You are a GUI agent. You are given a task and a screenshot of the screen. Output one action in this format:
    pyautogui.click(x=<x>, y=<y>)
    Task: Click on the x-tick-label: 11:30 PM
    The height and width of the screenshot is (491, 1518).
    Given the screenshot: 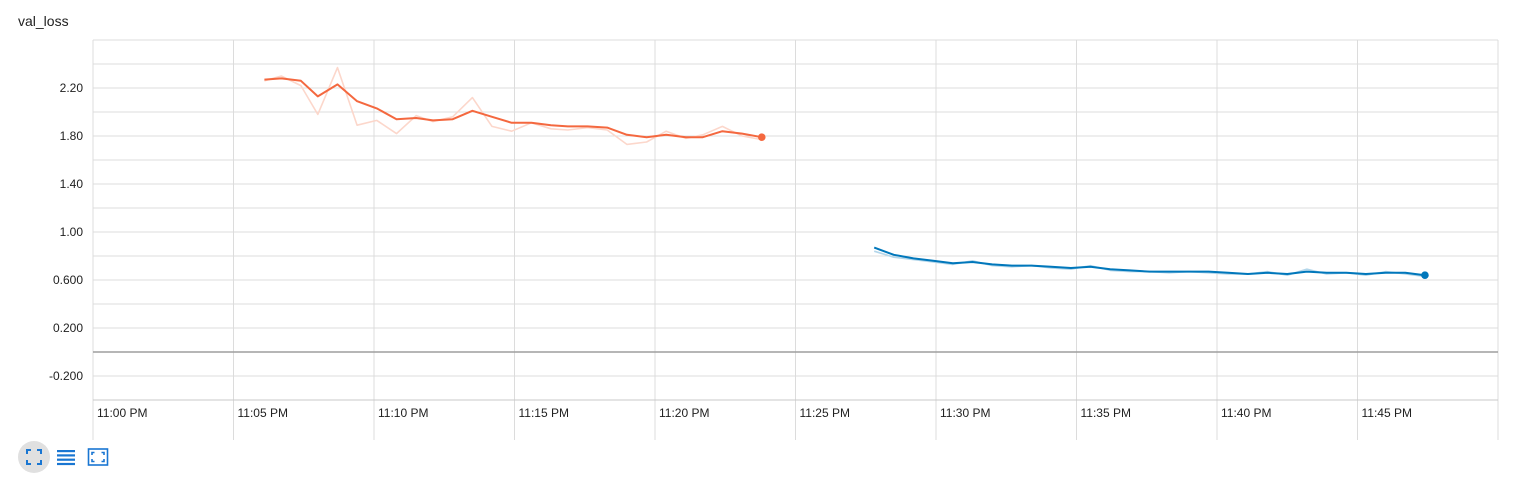 What is the action you would take?
    pyautogui.click(x=965, y=413)
    